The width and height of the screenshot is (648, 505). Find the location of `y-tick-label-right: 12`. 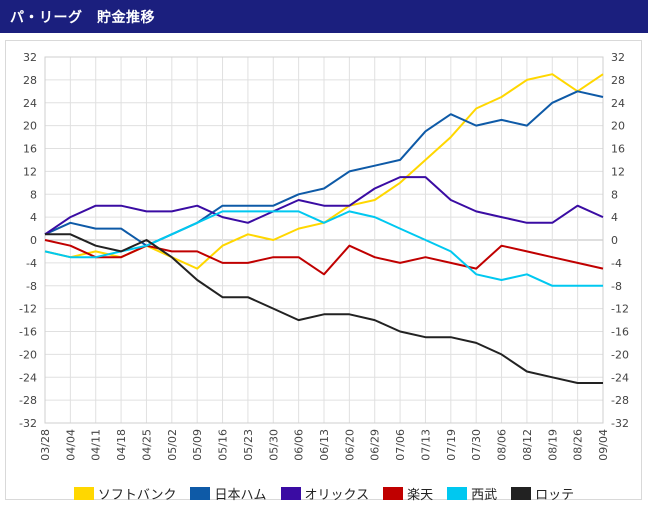

y-tick-label-right: 12 is located at coordinates (618, 171).